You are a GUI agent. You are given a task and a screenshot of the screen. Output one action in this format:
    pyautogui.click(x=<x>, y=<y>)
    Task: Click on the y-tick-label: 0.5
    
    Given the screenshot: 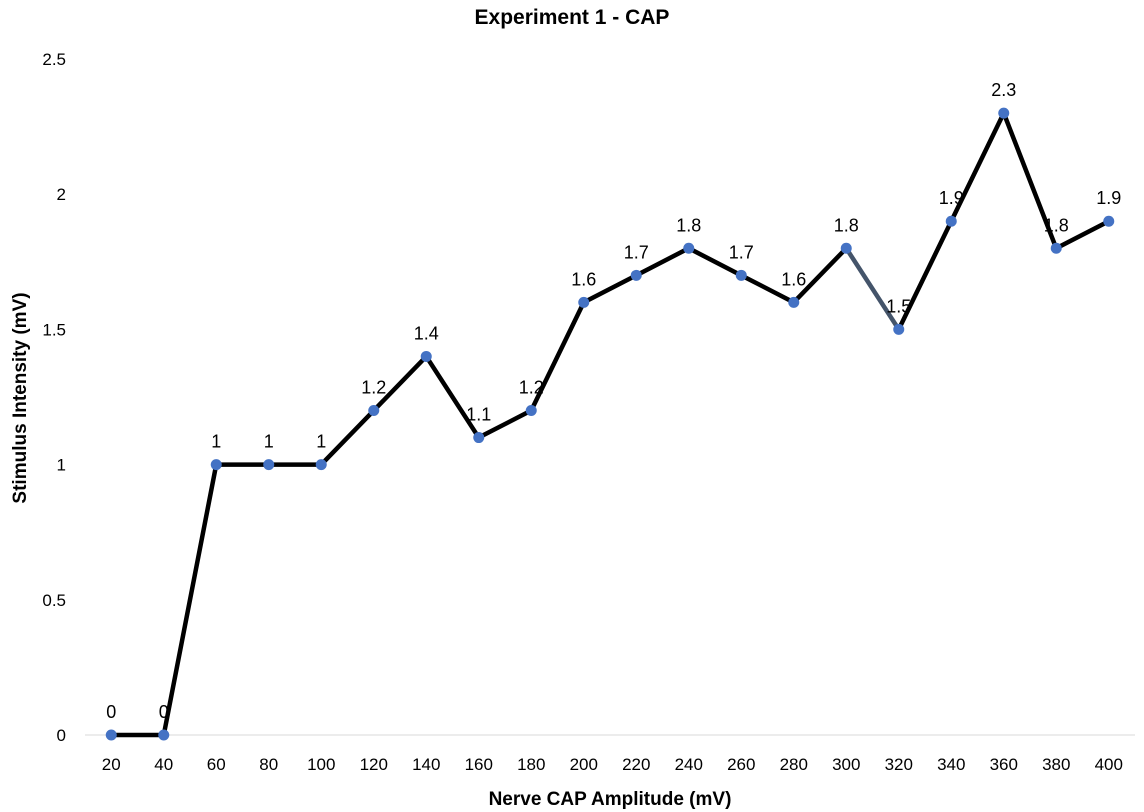 What is the action you would take?
    pyautogui.click(x=54, y=600)
    